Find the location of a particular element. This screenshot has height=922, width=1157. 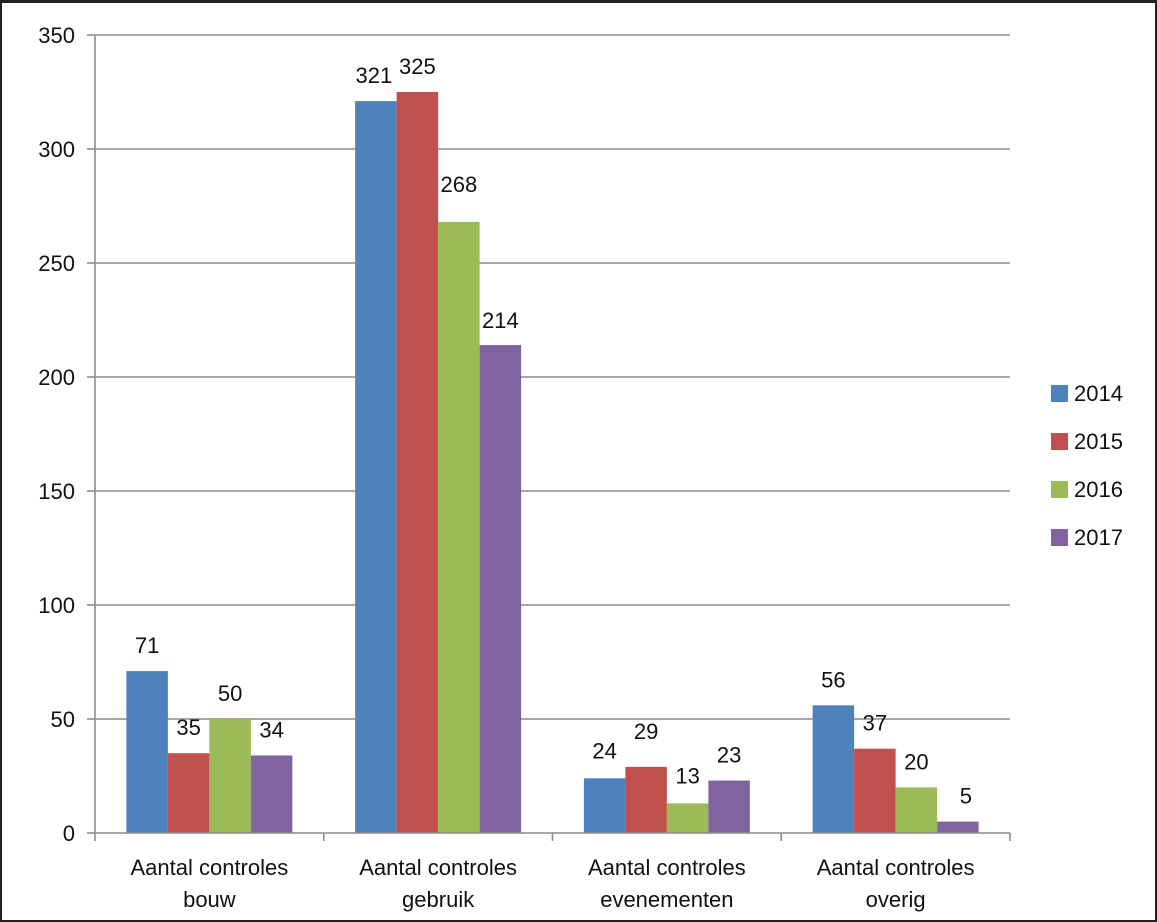

data-label: 13 is located at coordinates (687, 775).